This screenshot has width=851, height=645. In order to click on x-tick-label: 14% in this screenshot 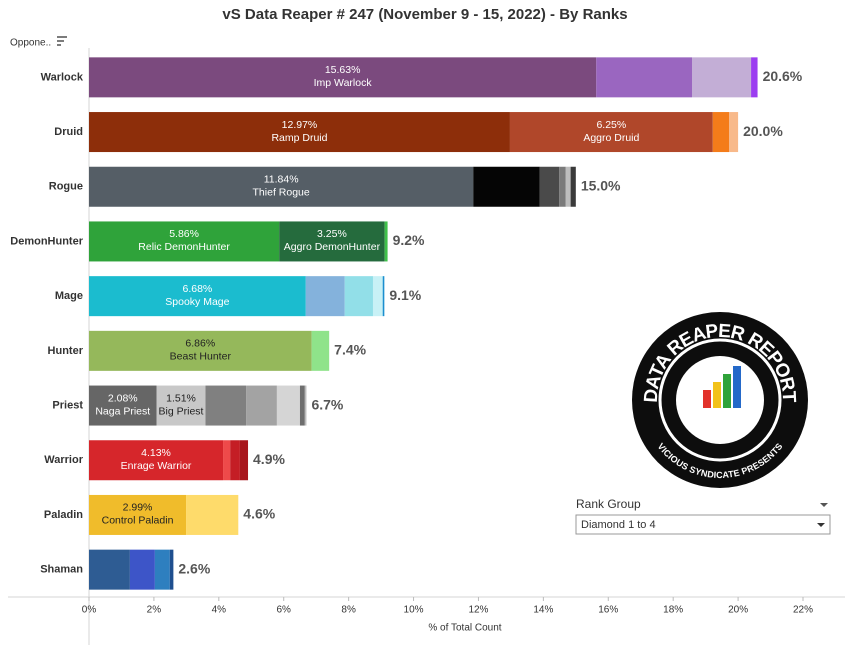, I will do `click(543, 610)`.